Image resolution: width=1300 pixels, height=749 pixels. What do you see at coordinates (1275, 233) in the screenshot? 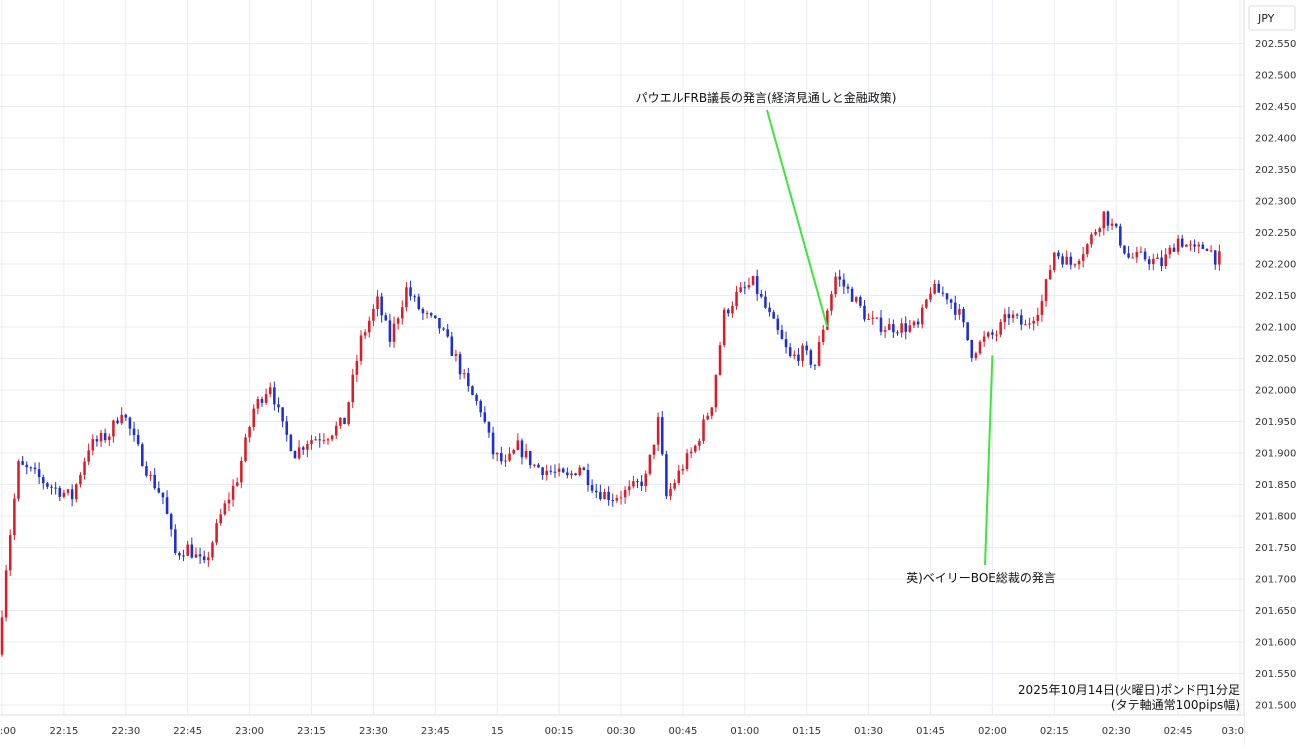
I see `y-tick-label: 202.250` at bounding box center [1275, 233].